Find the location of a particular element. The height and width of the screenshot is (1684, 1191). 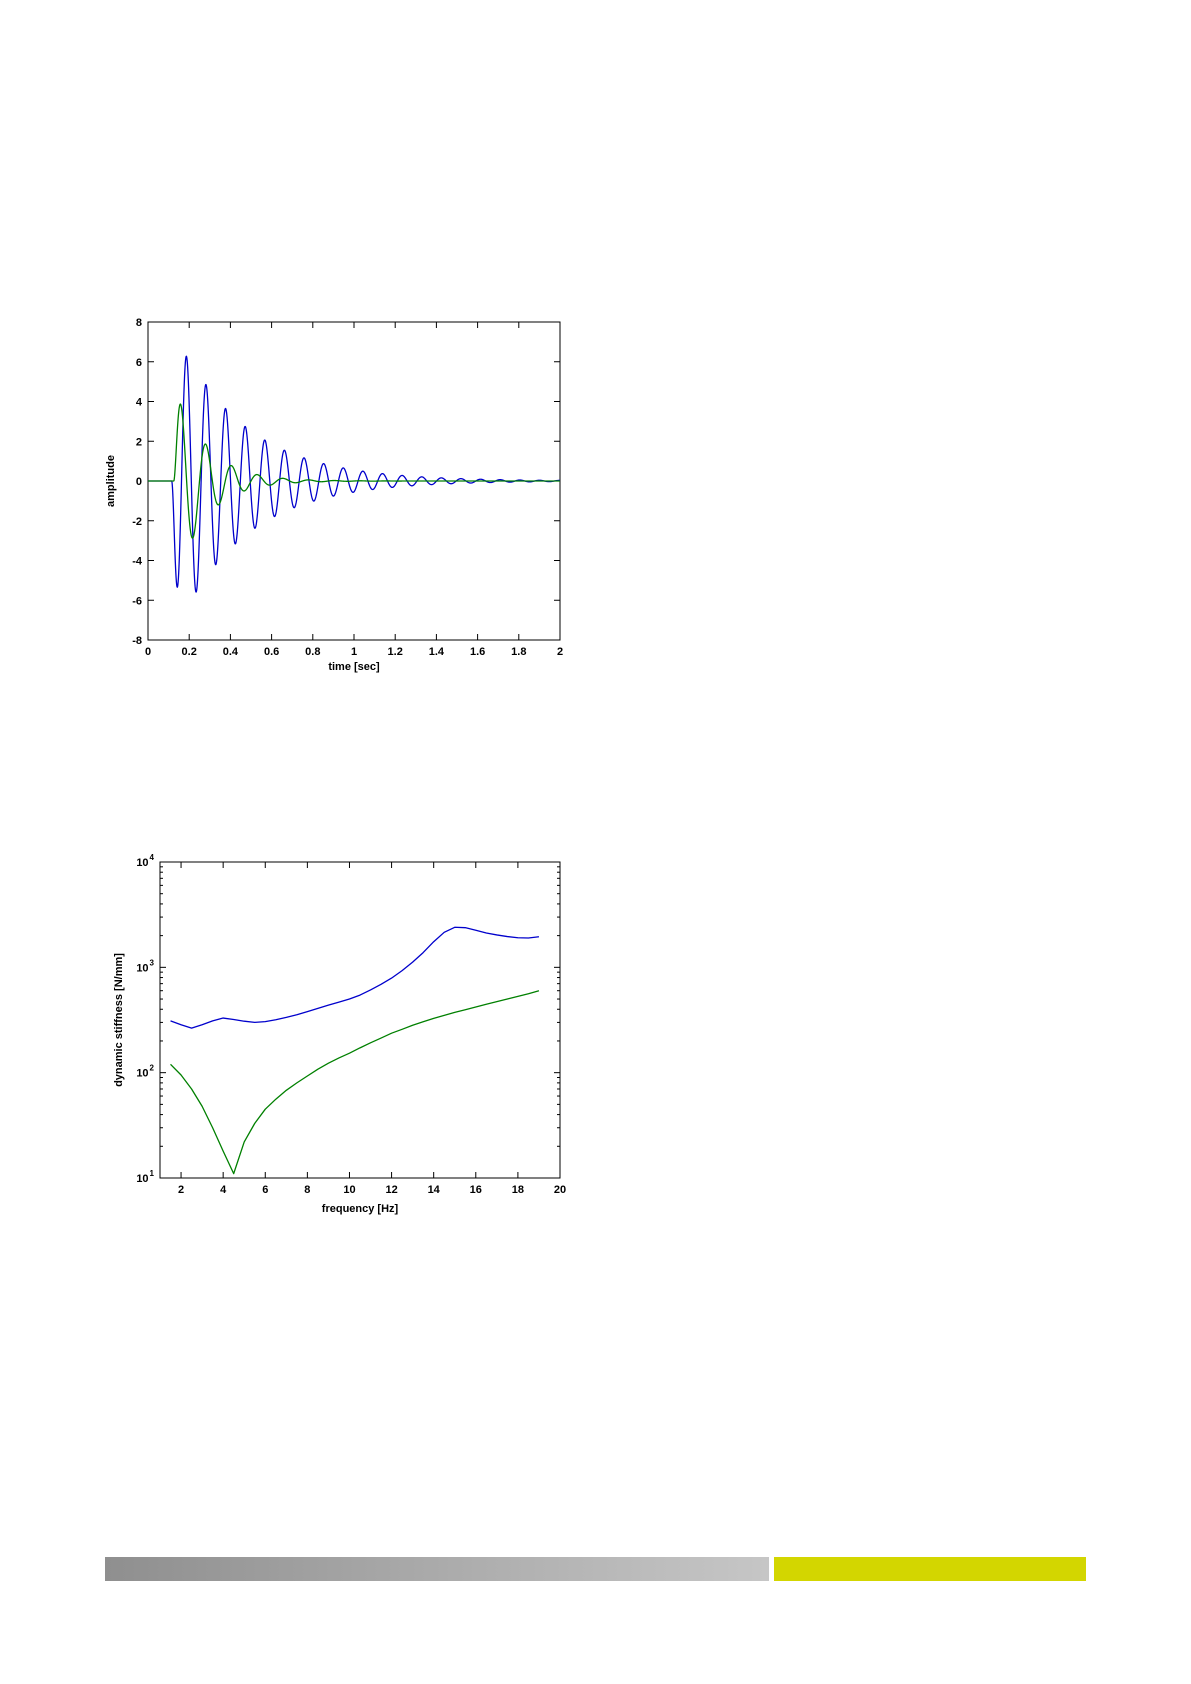

dynamic-stiffness-frequency-chart is located at coordinates (340, 1034).